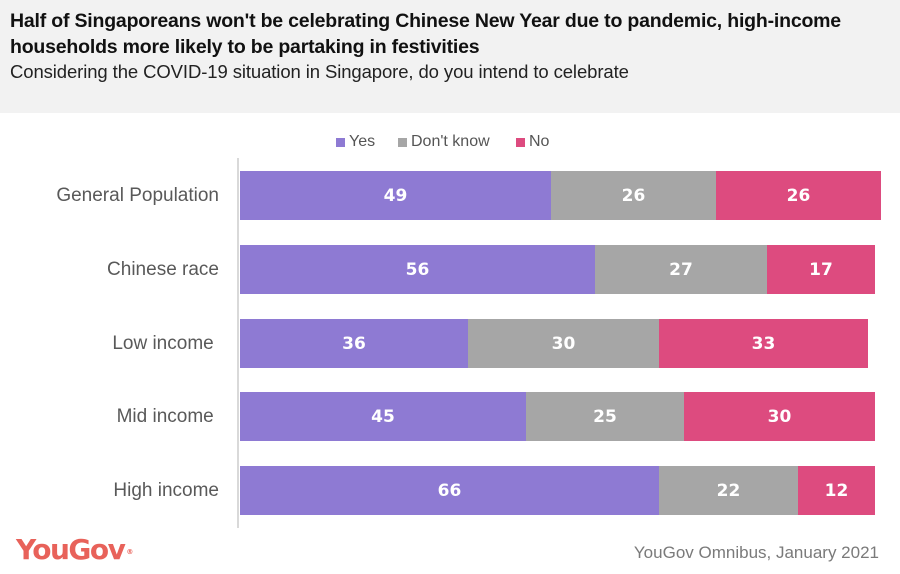 This screenshot has width=900, height=574. I want to click on category-label: Low income, so click(165, 343).